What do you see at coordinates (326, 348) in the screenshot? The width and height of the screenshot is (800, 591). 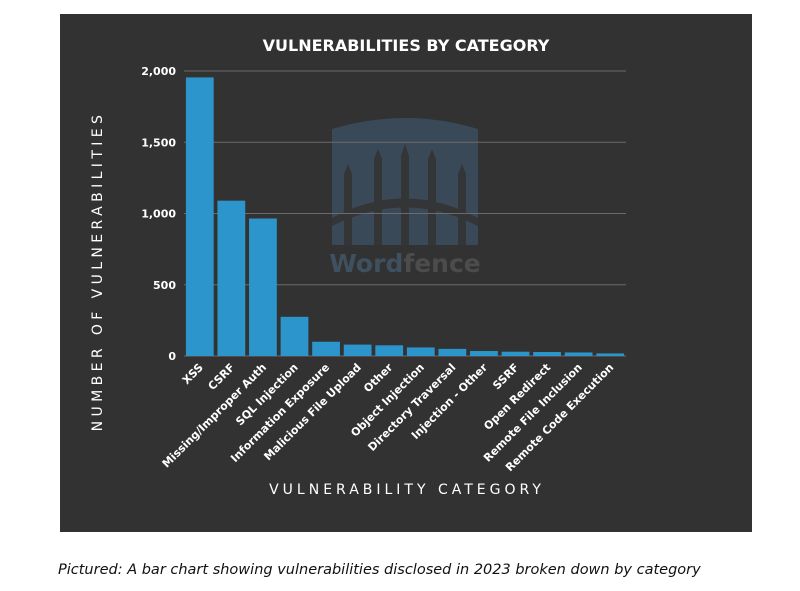 I see `bar-information-exposure` at bounding box center [326, 348].